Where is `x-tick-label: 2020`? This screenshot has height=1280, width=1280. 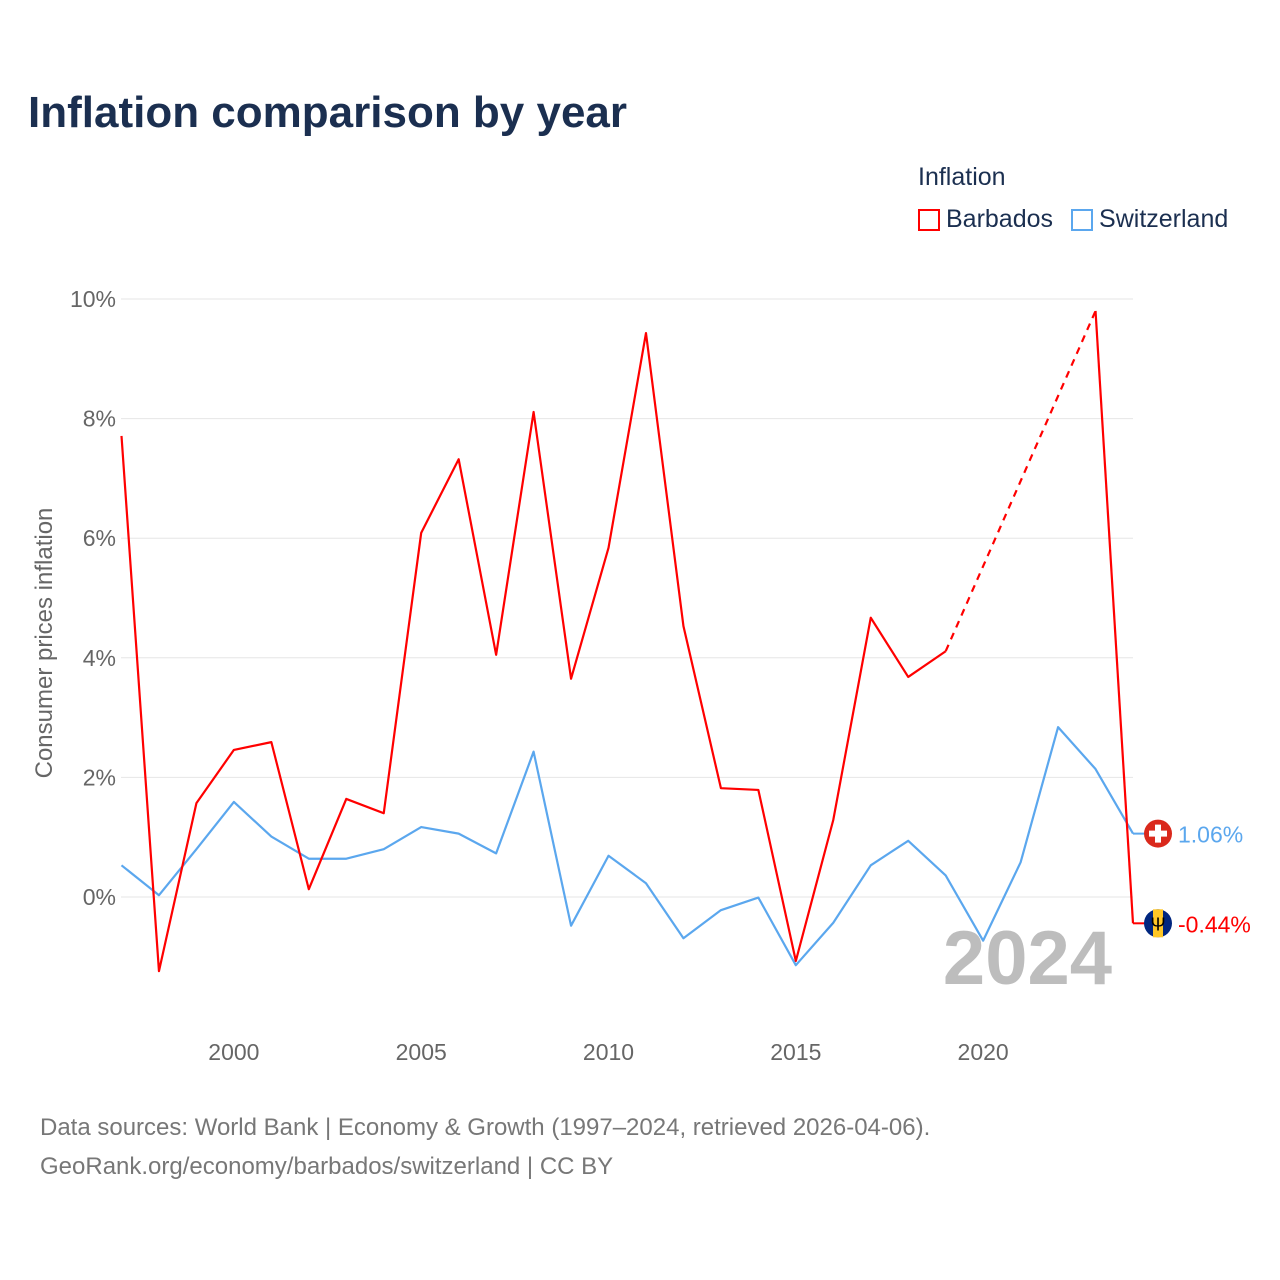
x-tick-label: 2020 is located at coordinates (983, 1052).